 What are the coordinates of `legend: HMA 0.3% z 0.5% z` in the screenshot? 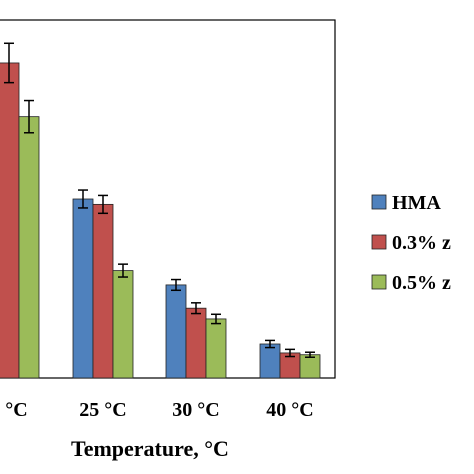 It's located at (411, 243).